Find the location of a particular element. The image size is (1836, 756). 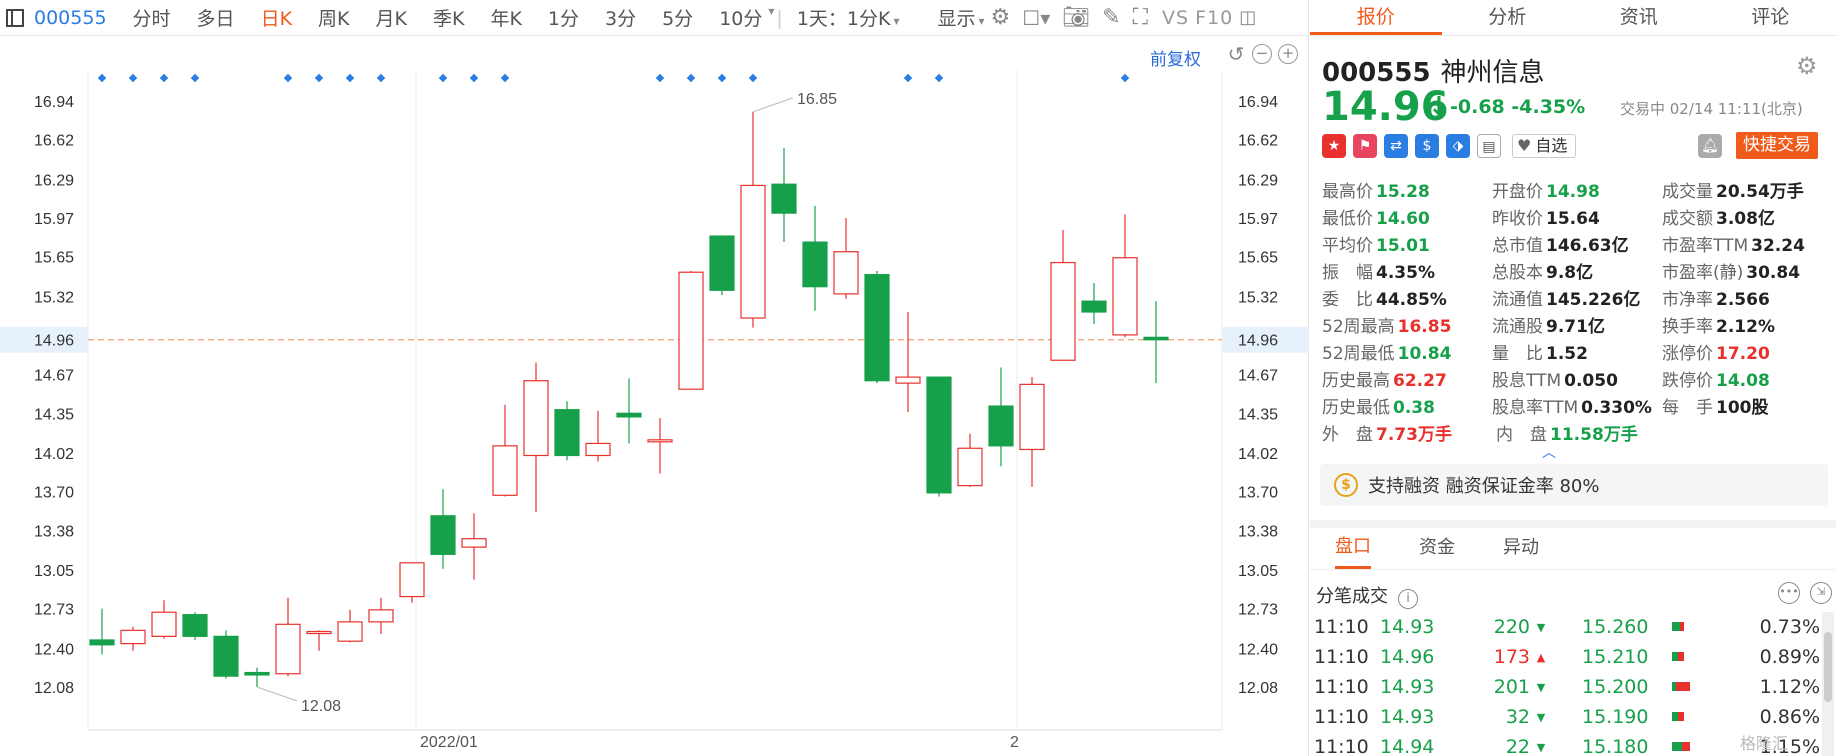

metric-value: 9.8亿 is located at coordinates (1570, 273).